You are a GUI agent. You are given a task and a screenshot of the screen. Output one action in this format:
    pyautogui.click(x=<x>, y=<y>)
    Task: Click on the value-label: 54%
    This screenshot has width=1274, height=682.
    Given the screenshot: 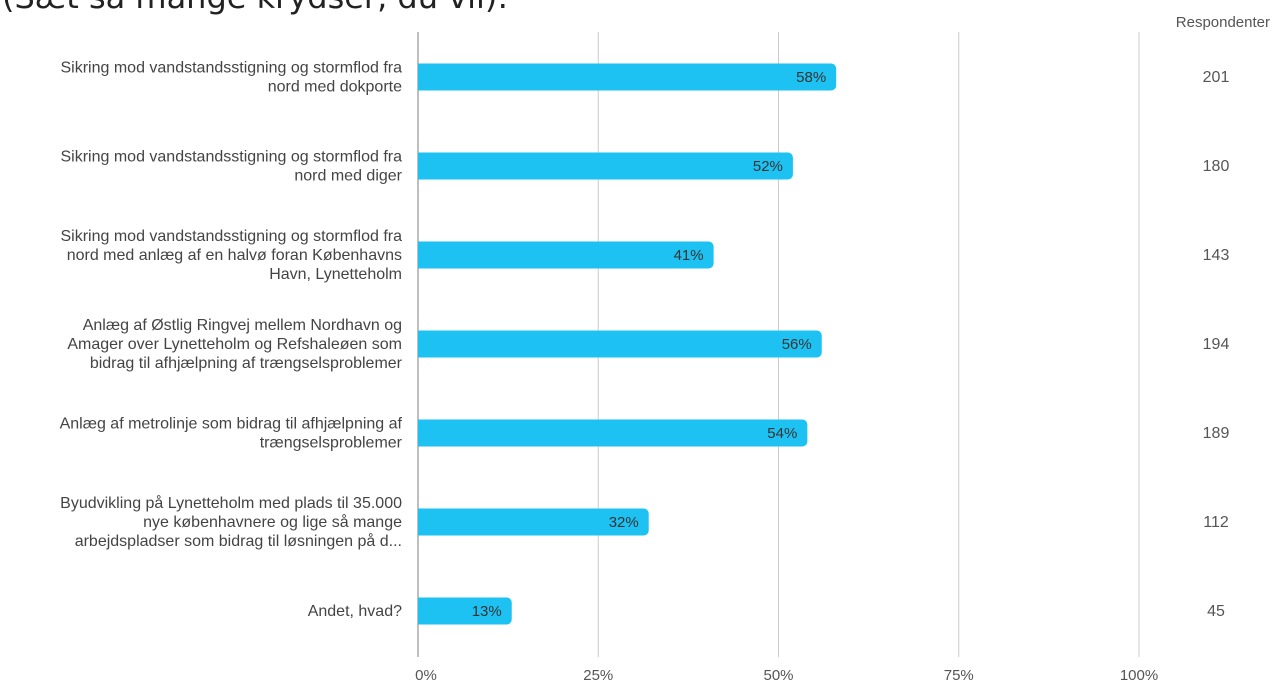 What is the action you would take?
    pyautogui.click(x=782, y=433)
    